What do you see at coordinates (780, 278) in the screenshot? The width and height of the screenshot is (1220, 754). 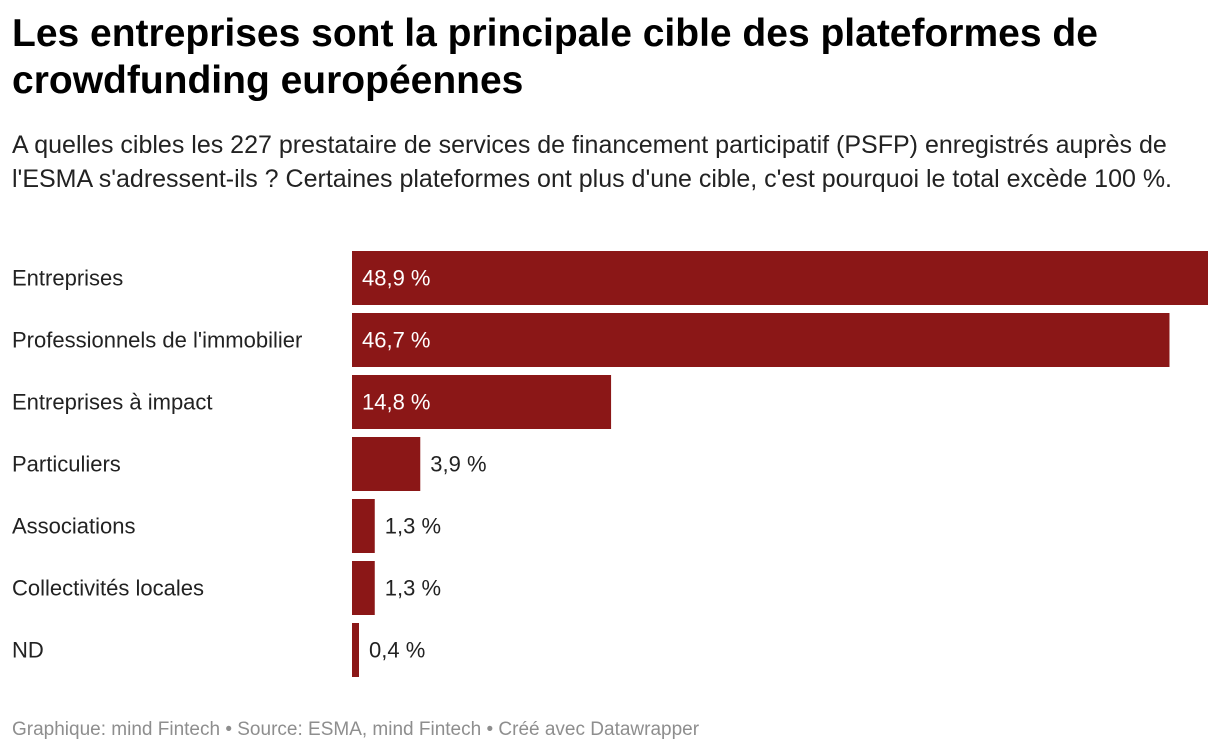 I see `bar-entreprises` at bounding box center [780, 278].